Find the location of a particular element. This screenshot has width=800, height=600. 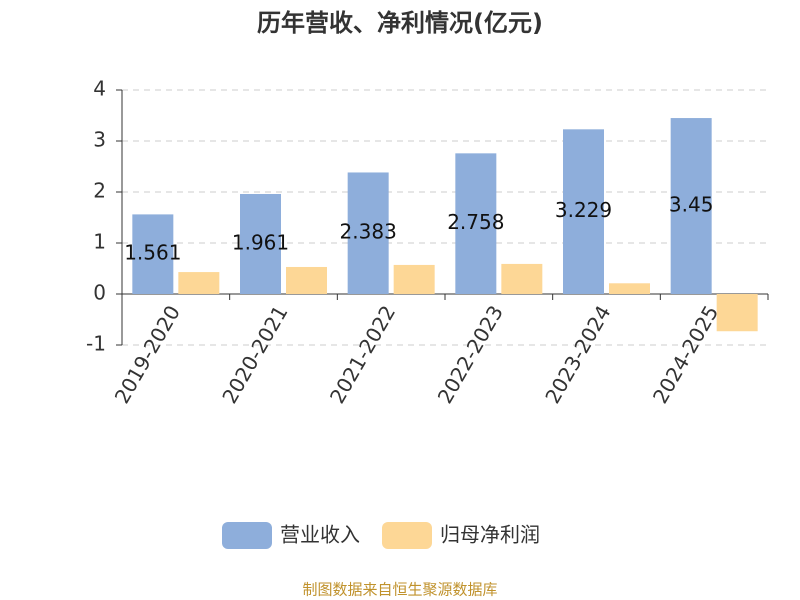

data-label: 2.383 is located at coordinates (368, 232).